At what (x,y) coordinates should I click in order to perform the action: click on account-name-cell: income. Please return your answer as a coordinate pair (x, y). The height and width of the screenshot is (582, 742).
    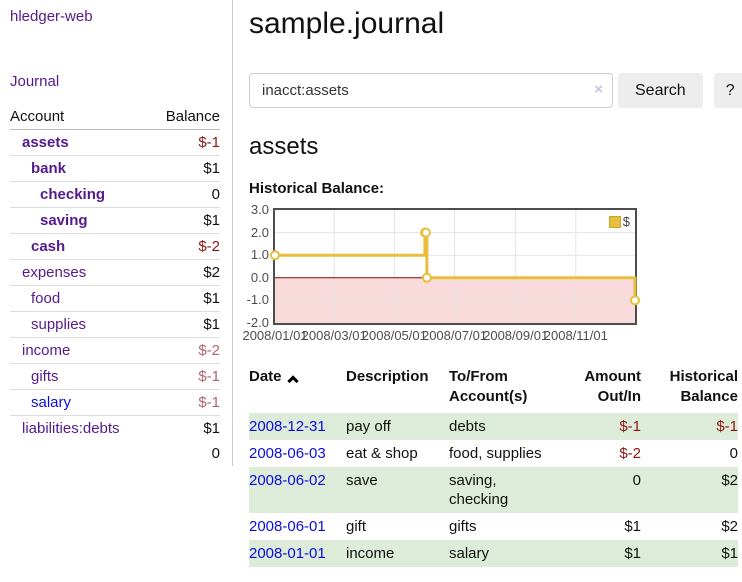
    Looking at the image, I should click on (80, 350).